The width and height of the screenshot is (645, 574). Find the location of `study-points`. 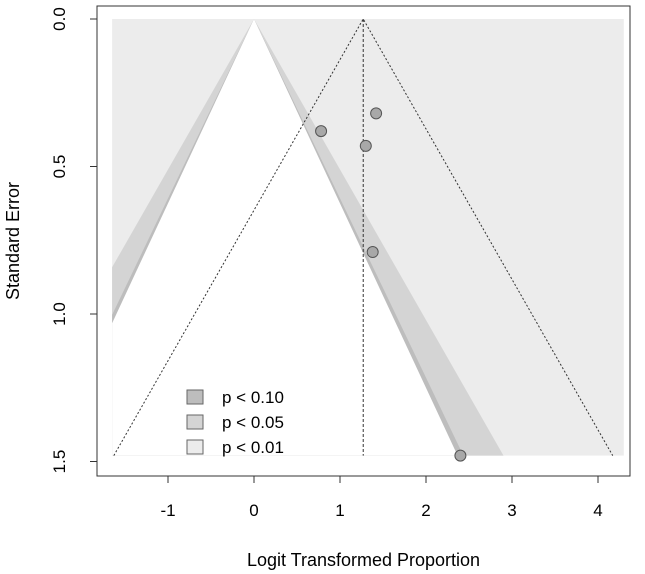

study-points is located at coordinates (391, 284).